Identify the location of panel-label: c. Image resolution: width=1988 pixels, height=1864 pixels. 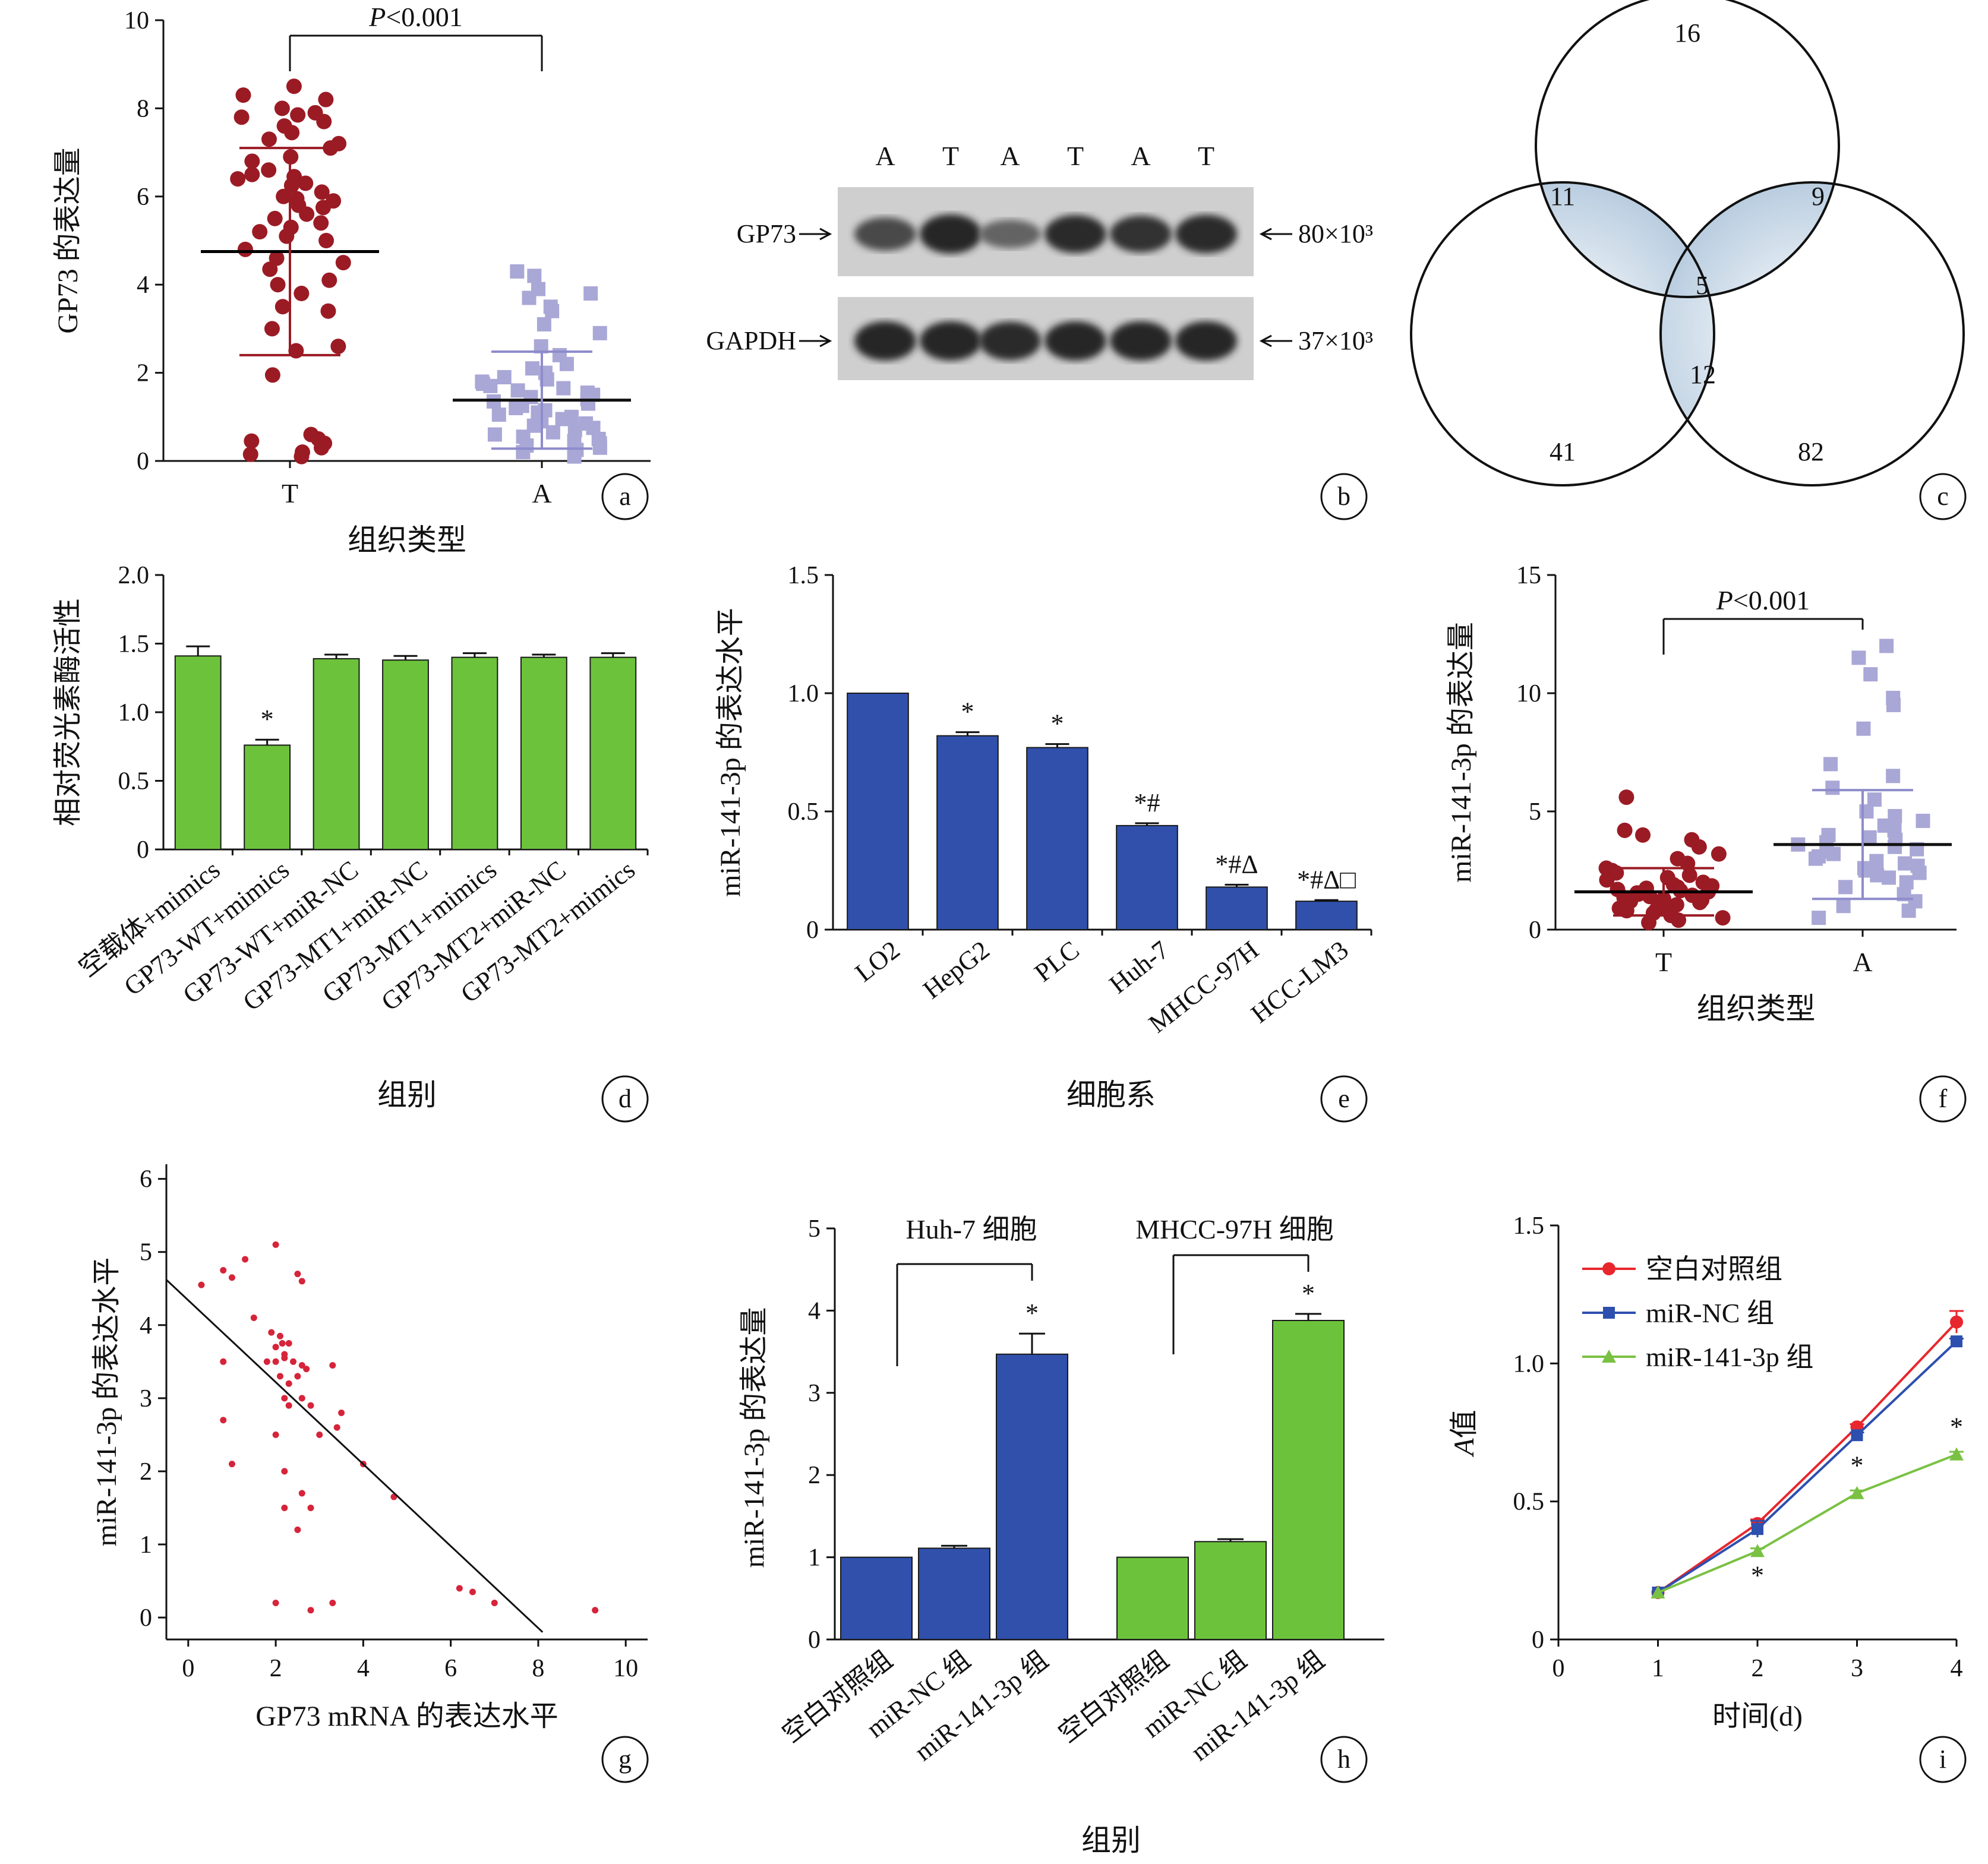
(1943, 497).